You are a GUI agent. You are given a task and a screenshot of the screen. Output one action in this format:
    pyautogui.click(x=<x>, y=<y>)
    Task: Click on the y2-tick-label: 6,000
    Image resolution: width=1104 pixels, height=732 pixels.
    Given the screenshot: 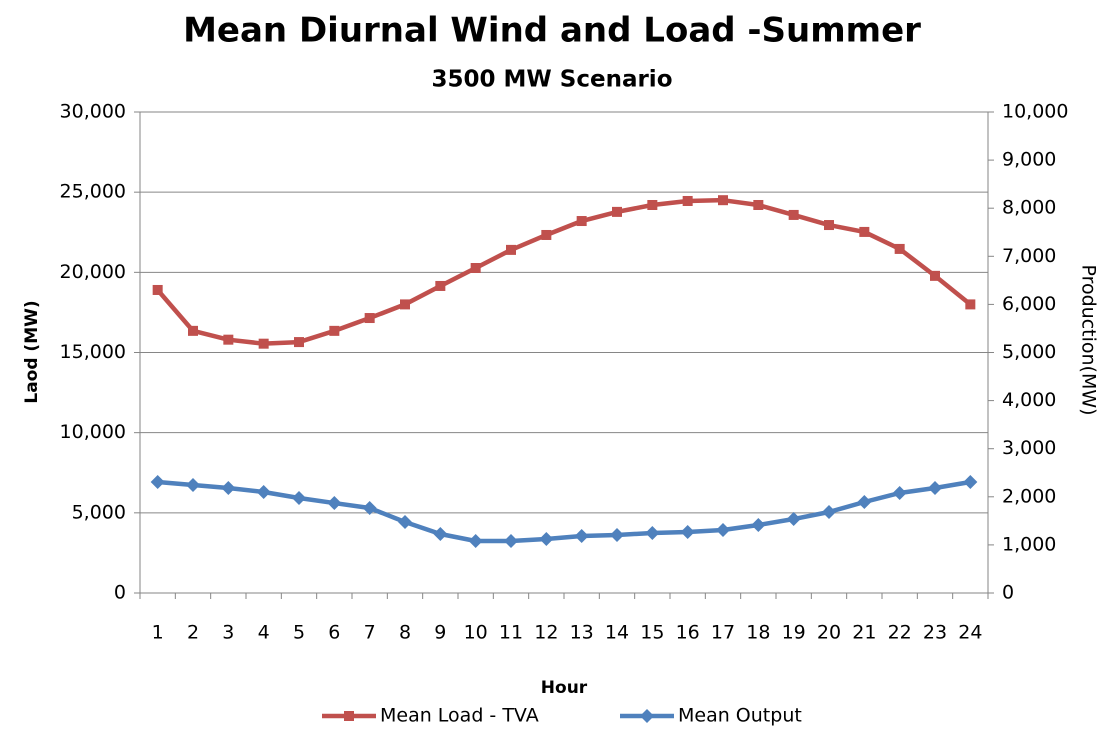 What is the action you would take?
    pyautogui.click(x=1029, y=304)
    